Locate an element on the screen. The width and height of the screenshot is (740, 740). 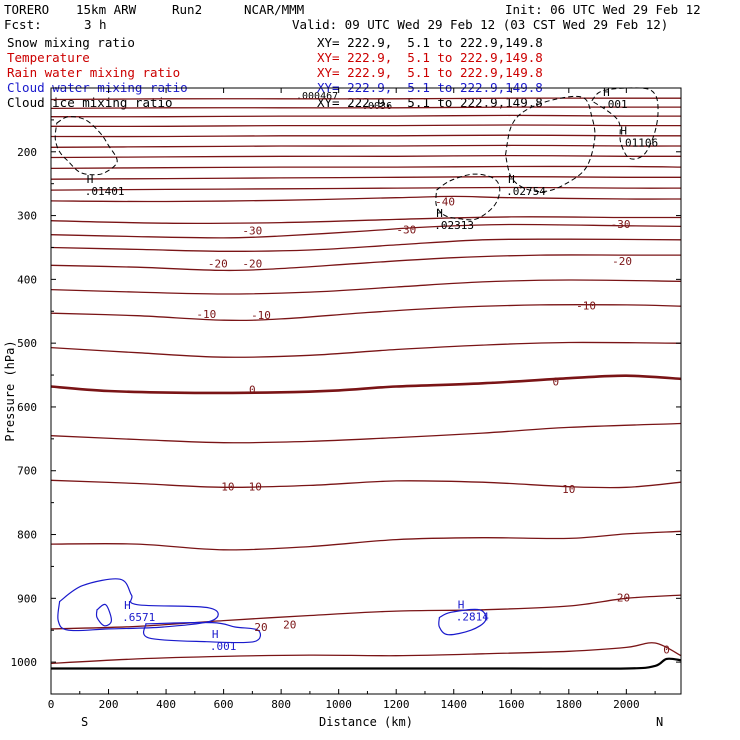
header-fcst-label: Fcst: is located at coordinates (23, 24).